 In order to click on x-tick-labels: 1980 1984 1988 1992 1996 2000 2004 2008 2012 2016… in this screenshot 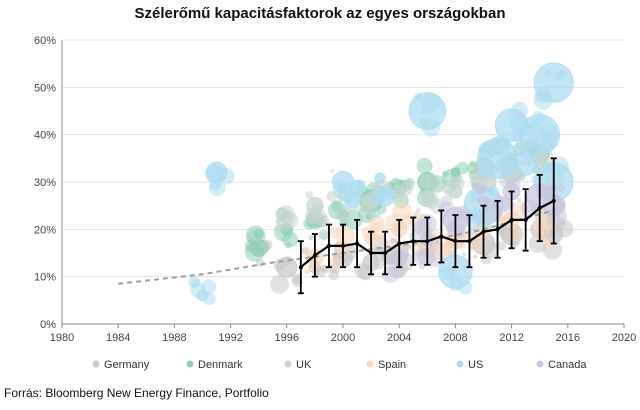, I will do `click(343, 334)`.